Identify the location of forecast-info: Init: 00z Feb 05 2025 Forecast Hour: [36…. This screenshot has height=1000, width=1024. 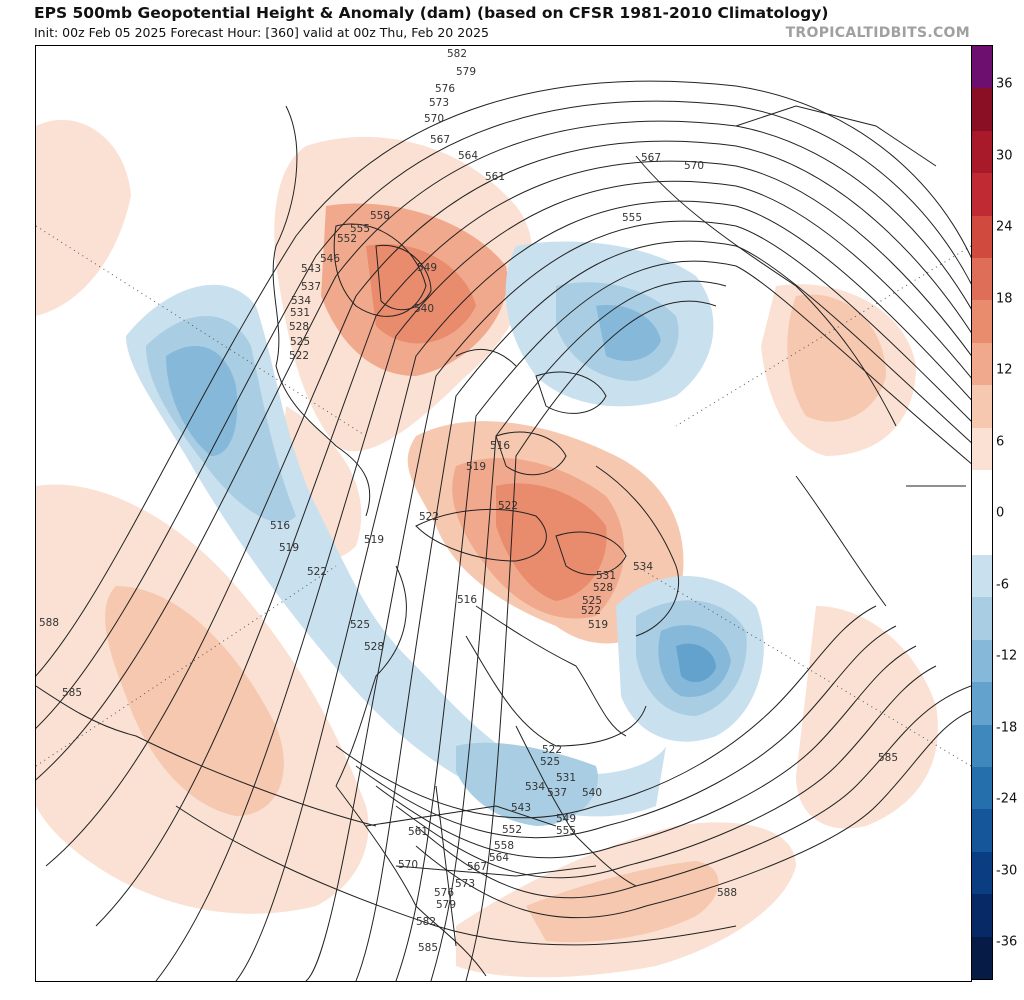
(262, 32).